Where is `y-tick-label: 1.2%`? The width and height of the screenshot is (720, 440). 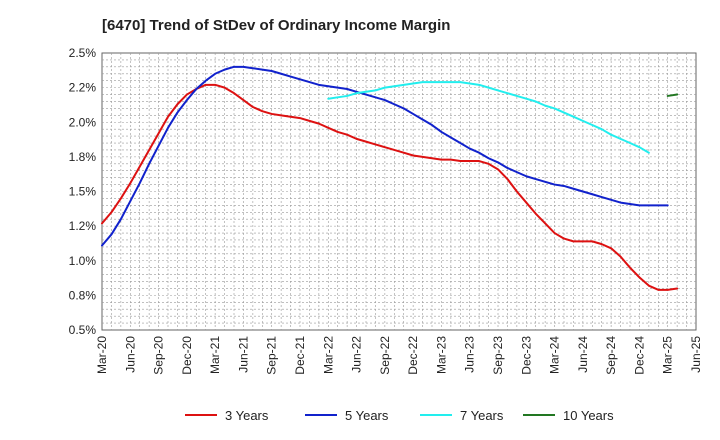
y-tick-label: 1.2% is located at coordinates (83, 226).